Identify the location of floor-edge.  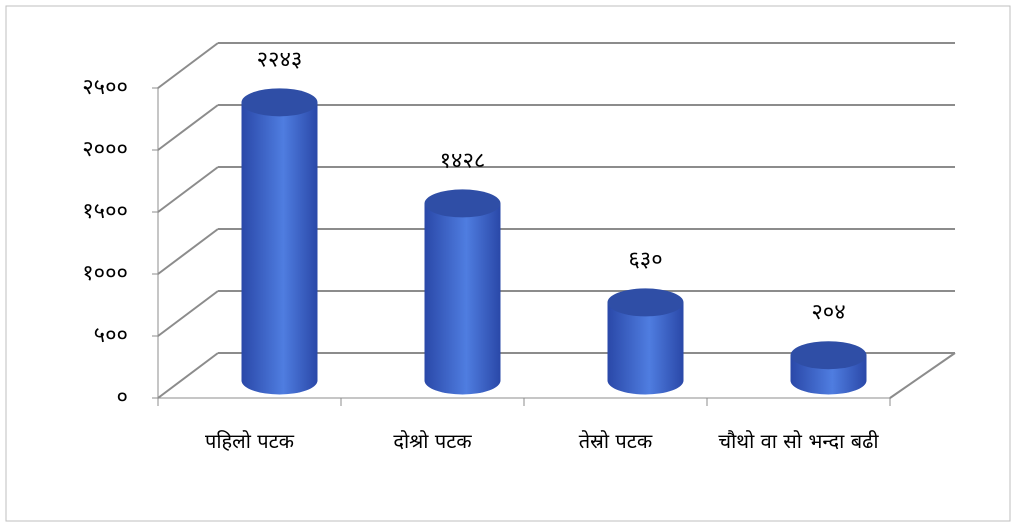
(922, 375).